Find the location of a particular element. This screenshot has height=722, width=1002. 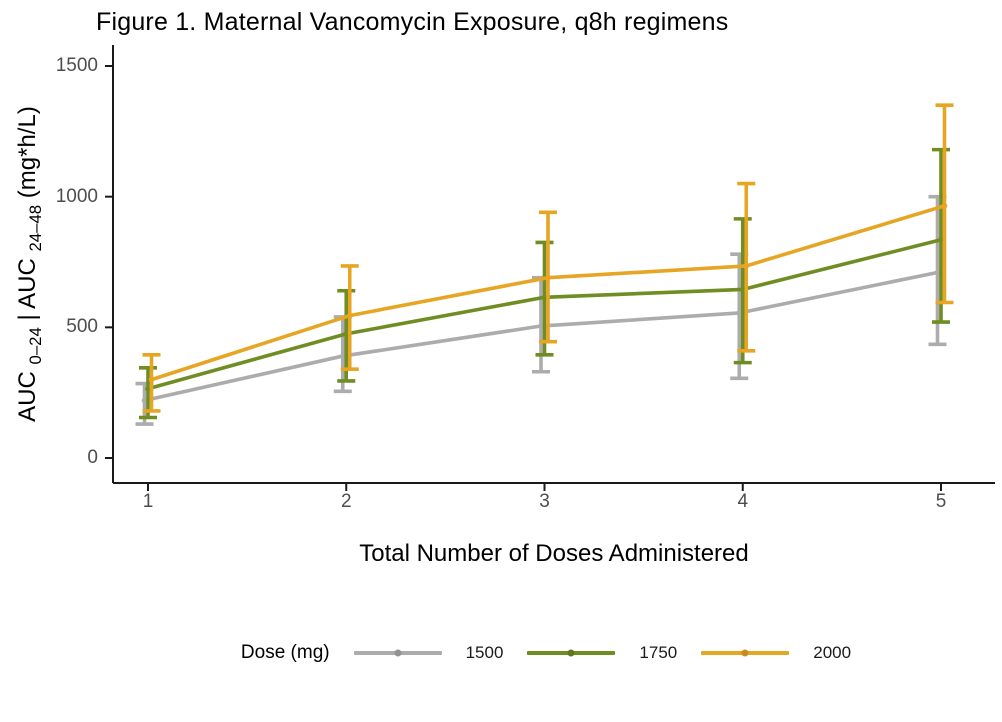

y-tick-label: 1500 is located at coordinates (76, 65).